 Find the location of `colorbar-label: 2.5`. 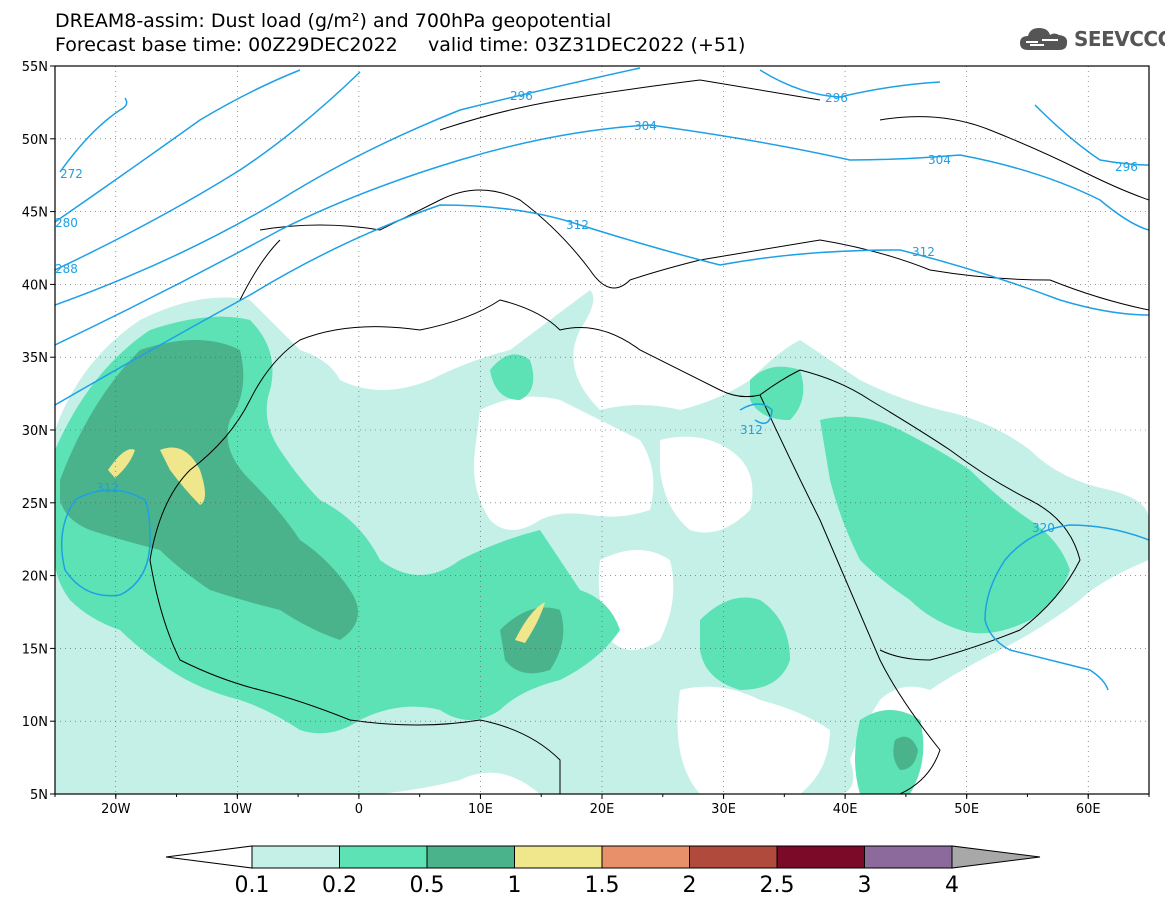

colorbar-label: 2.5 is located at coordinates (777, 885).